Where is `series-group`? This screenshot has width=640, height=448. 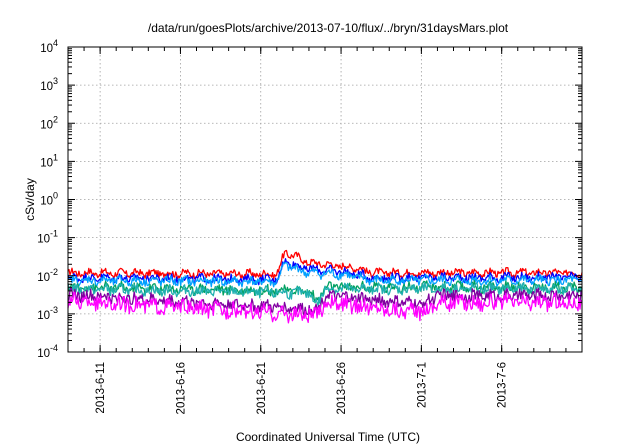
series-group is located at coordinates (325, 286).